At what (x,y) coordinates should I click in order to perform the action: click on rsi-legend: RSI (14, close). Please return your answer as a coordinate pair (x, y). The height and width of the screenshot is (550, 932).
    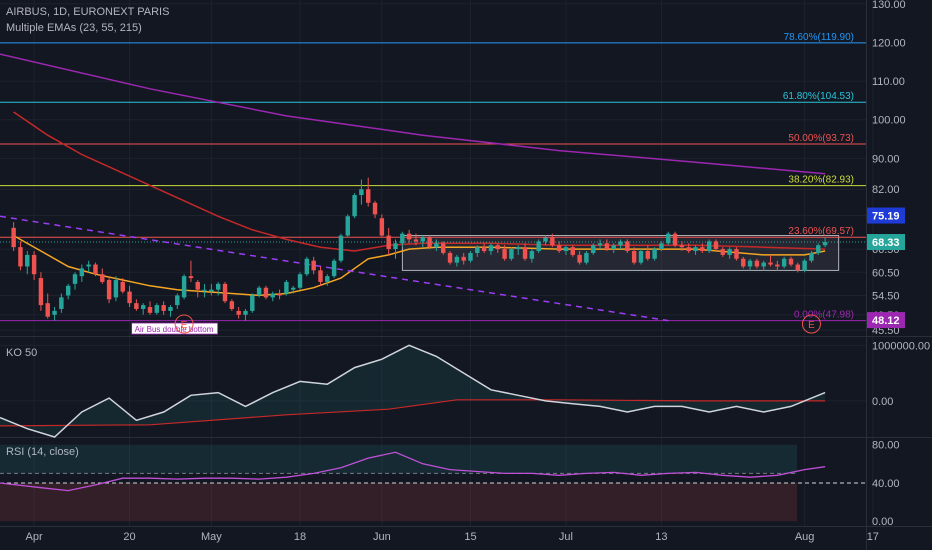
    Looking at the image, I should click on (42, 452).